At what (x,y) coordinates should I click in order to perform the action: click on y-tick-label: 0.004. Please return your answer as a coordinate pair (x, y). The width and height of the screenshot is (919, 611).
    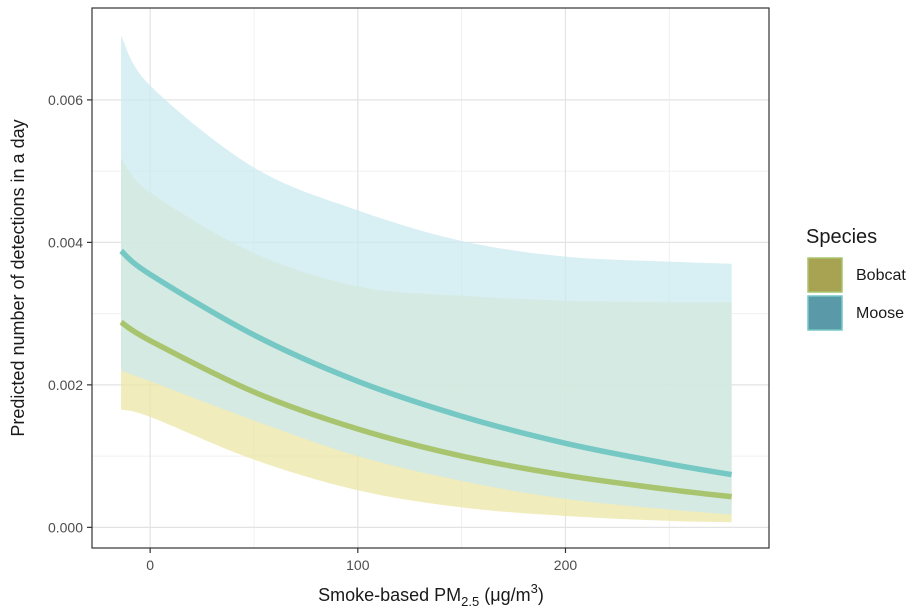
    Looking at the image, I should click on (65, 242).